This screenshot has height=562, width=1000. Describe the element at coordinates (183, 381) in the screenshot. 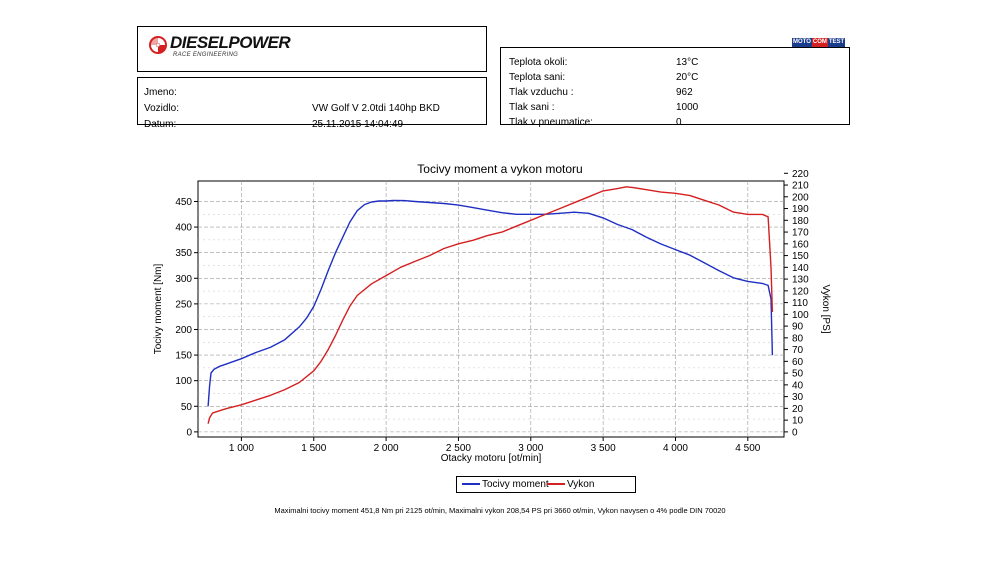

I see `y-tick-label: 100` at that location.